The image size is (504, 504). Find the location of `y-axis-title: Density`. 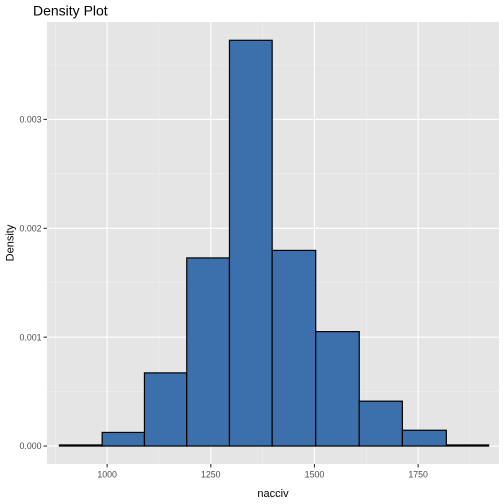

y-axis-title: Density is located at coordinates (11, 242).